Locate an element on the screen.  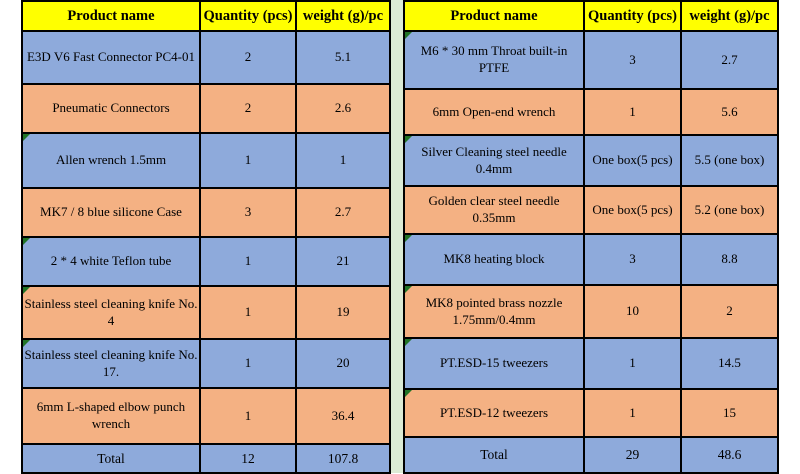
quantity-cell: 10 is located at coordinates (632, 311).